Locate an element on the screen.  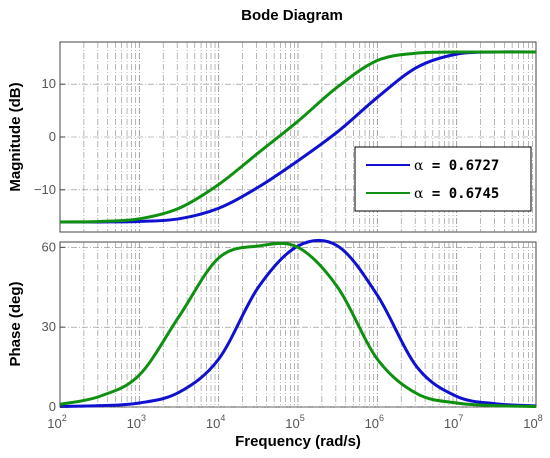
magnitude-y-ticks: −10 0 10 is located at coordinates (49, 136).